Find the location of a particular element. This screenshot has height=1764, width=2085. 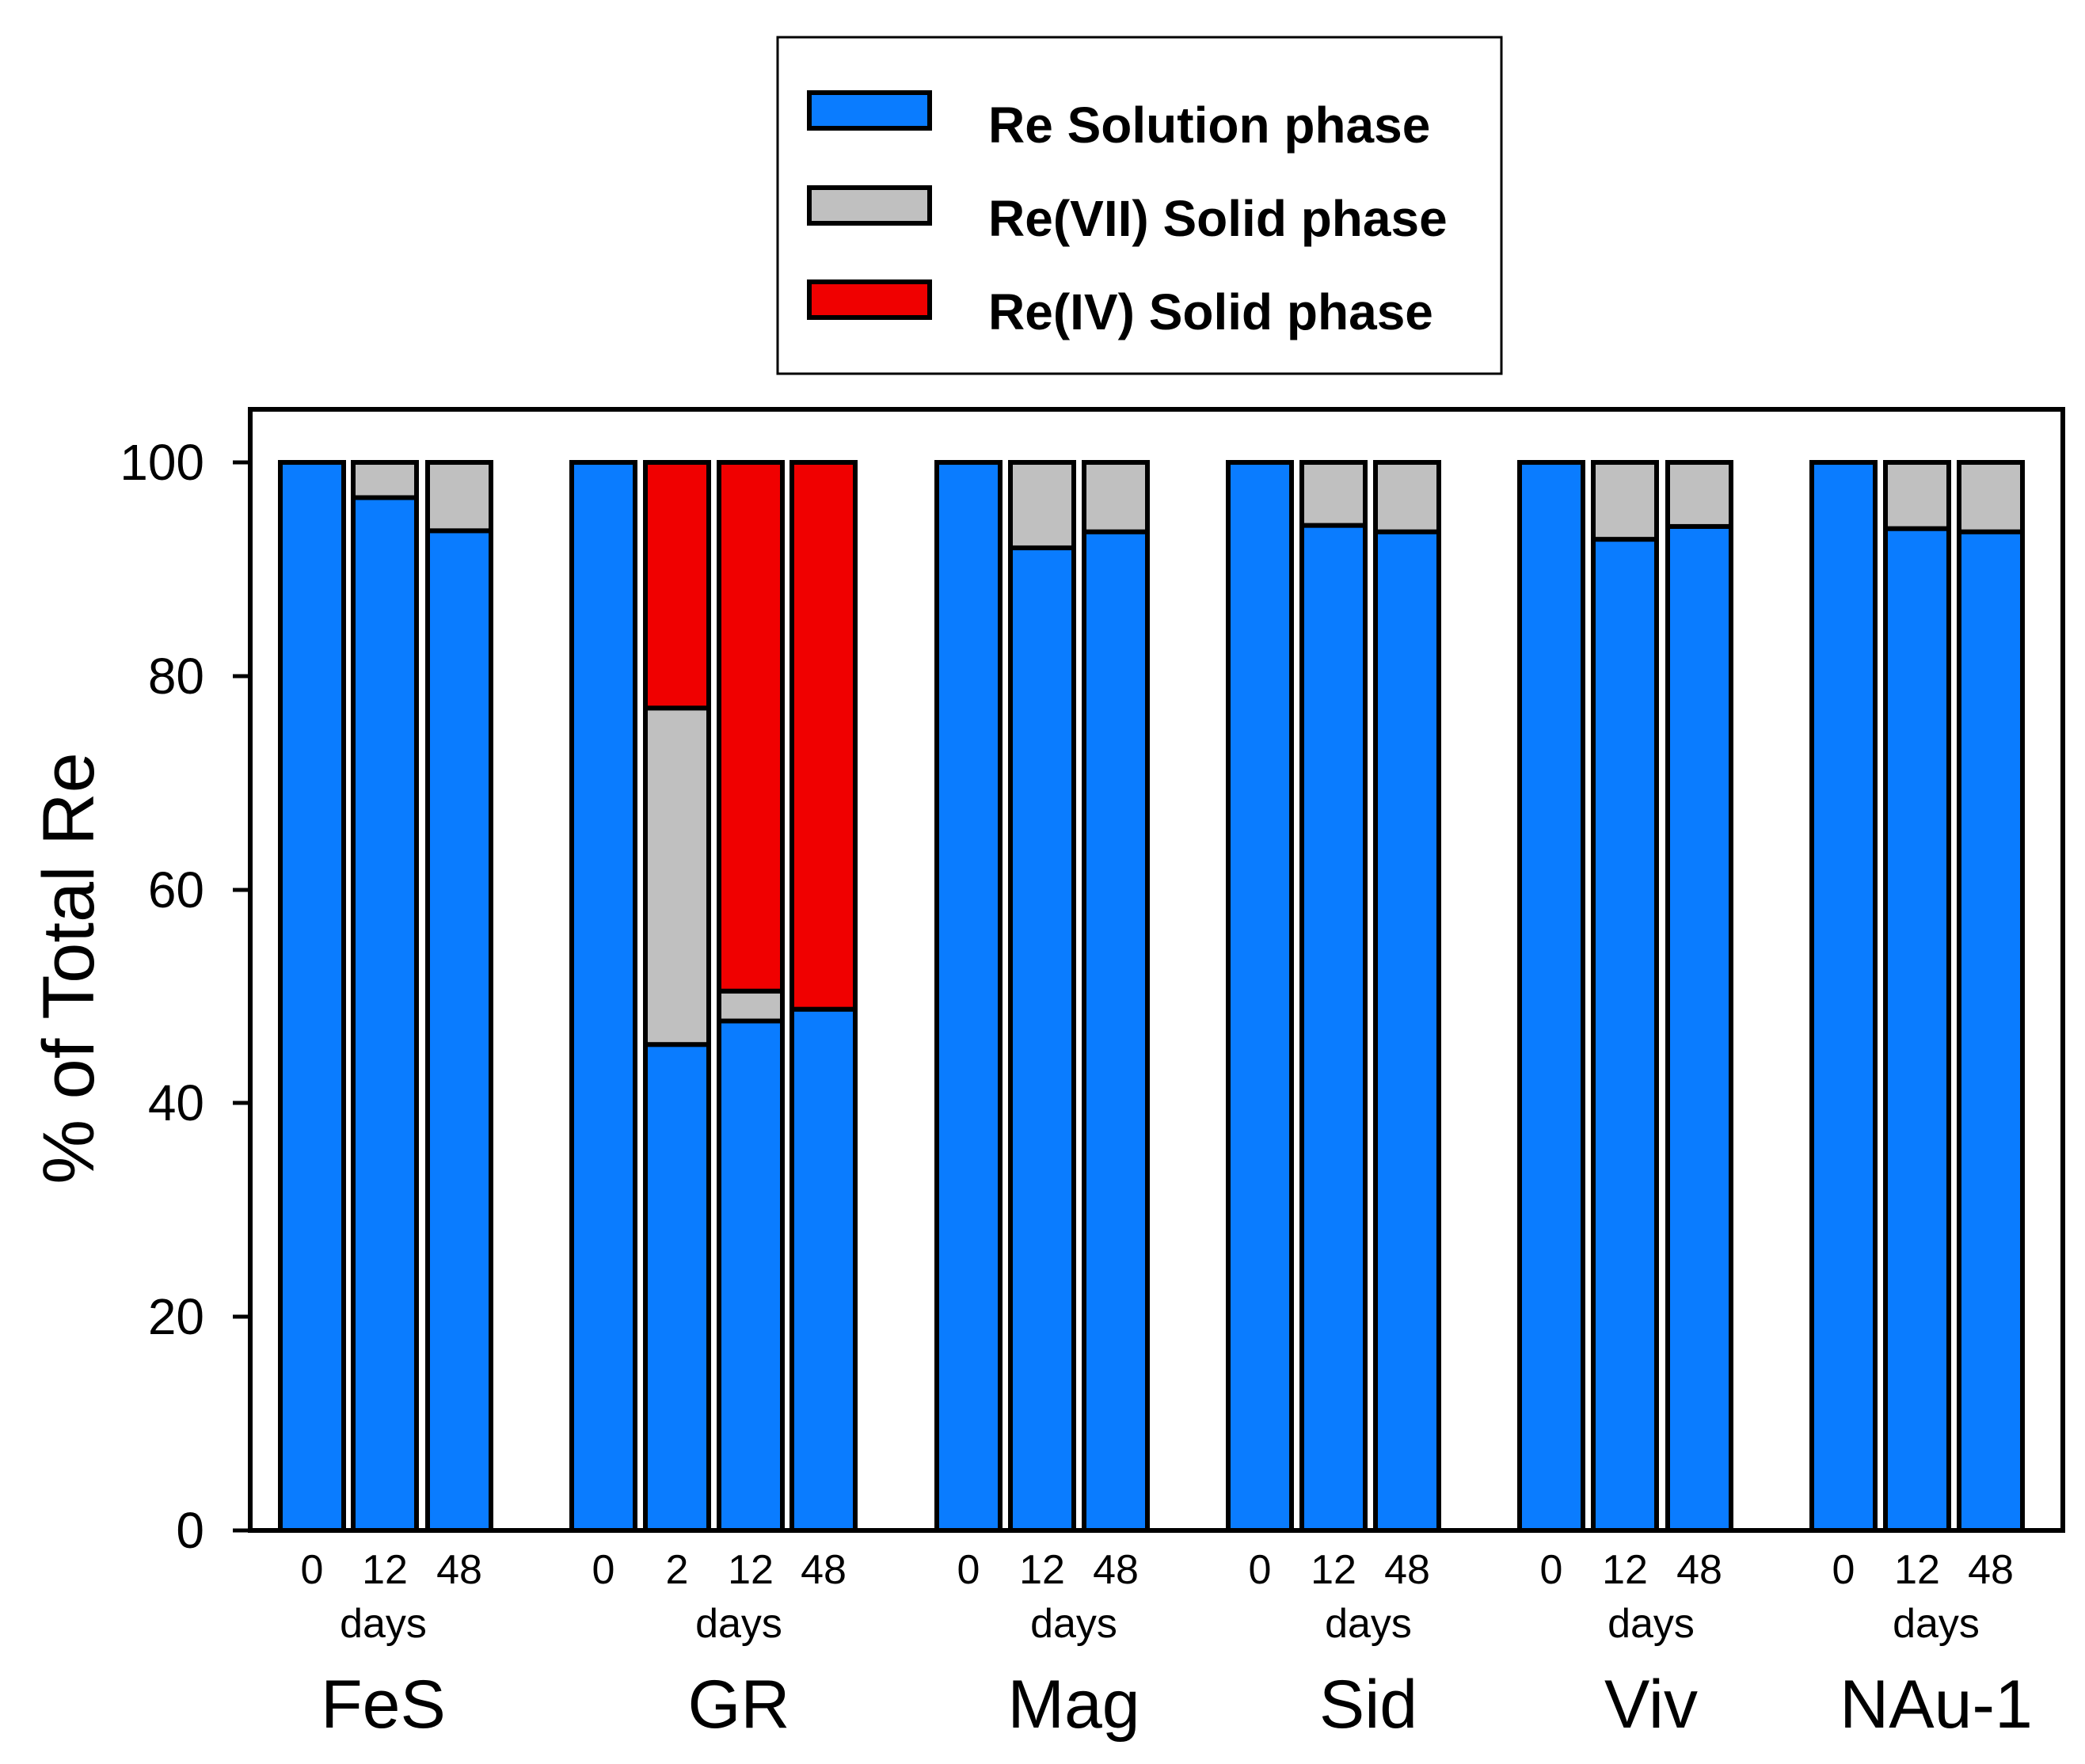

group-label-fes: FeS is located at coordinates (383, 1705).